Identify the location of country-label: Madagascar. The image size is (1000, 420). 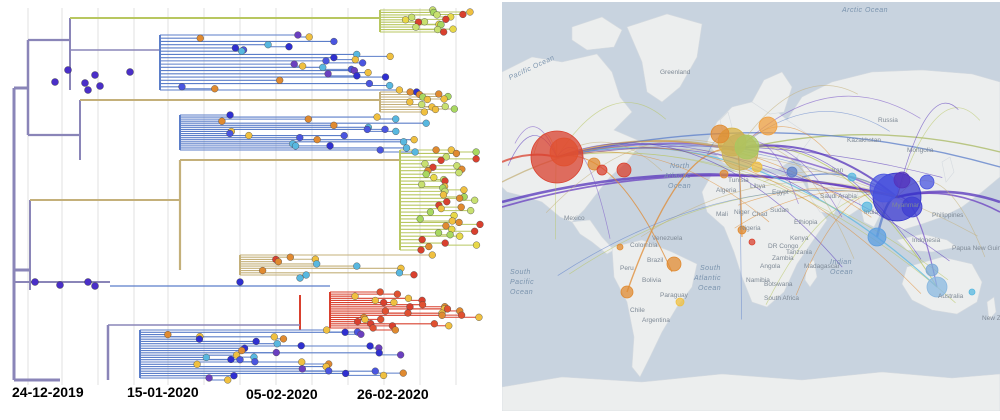
(822, 266).